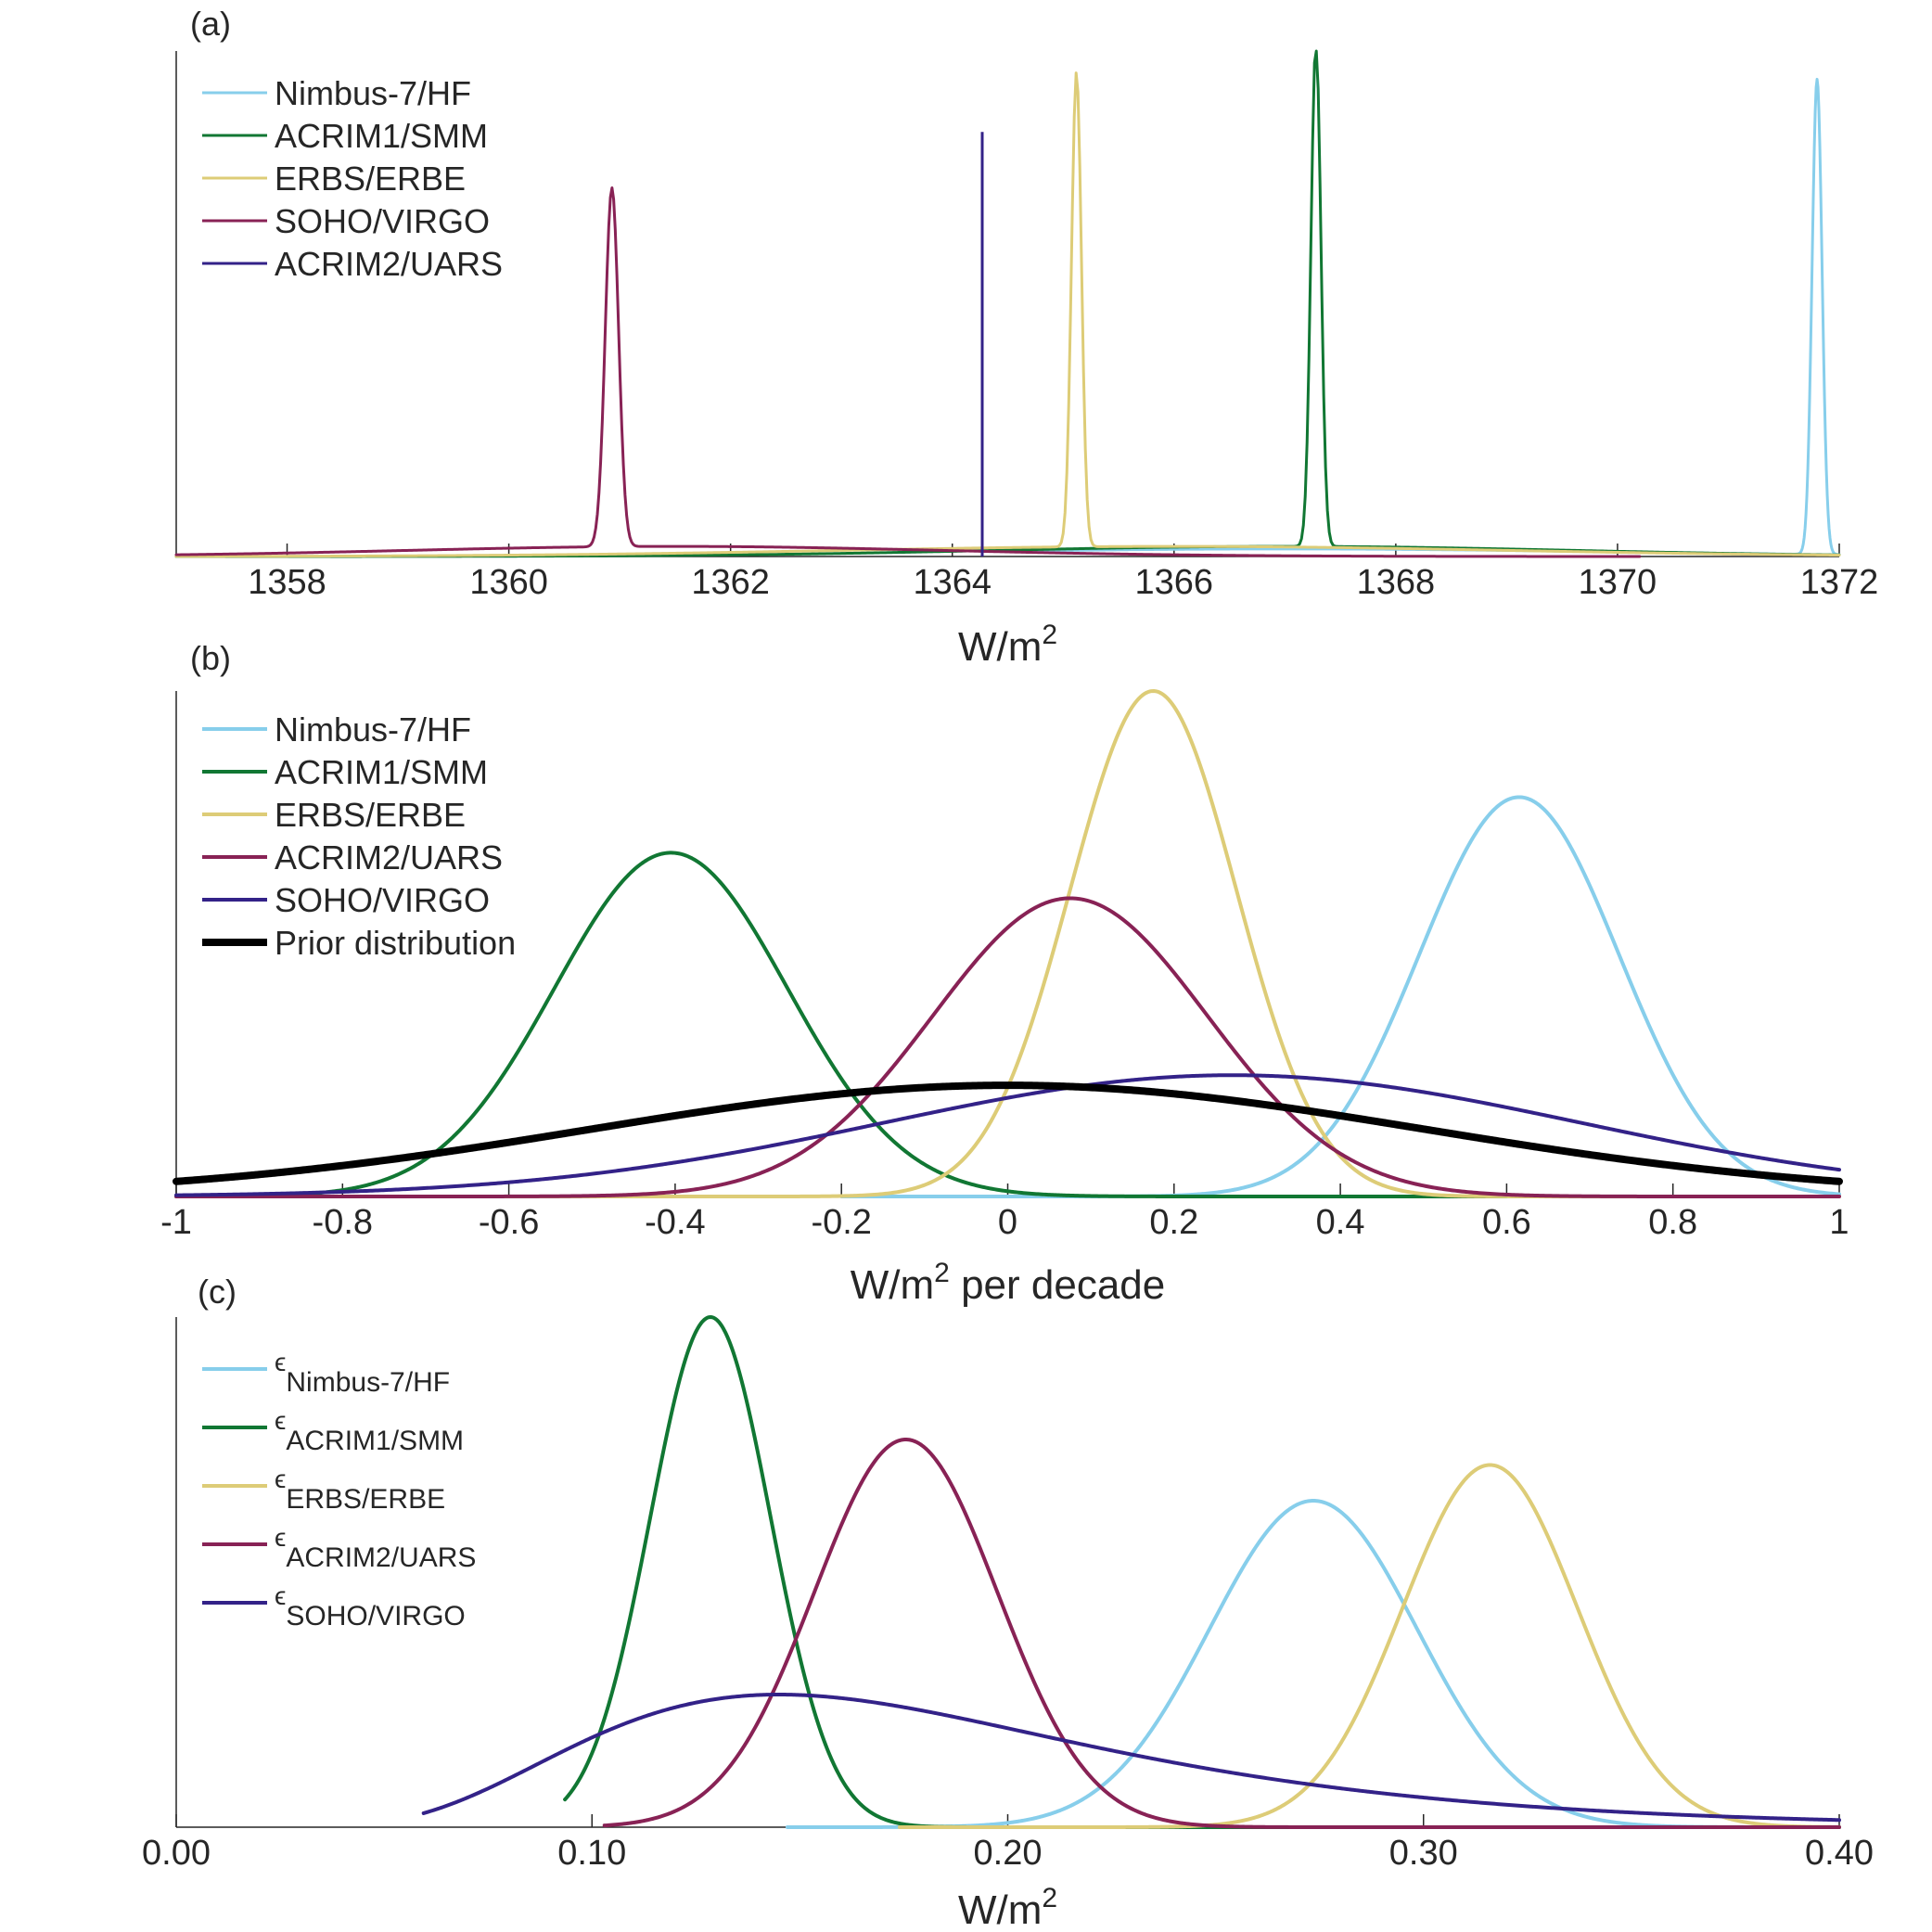 The height and width of the screenshot is (1932, 1932). I want to click on x-tick-label: 0, so click(1007, 1222).